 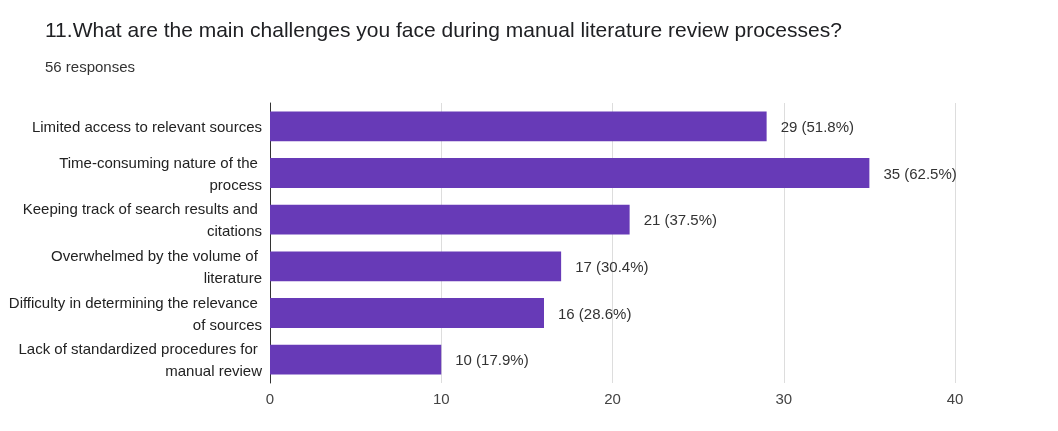 What do you see at coordinates (146, 126) in the screenshot?
I see `y-tick-label: Limited access to relevant sources` at bounding box center [146, 126].